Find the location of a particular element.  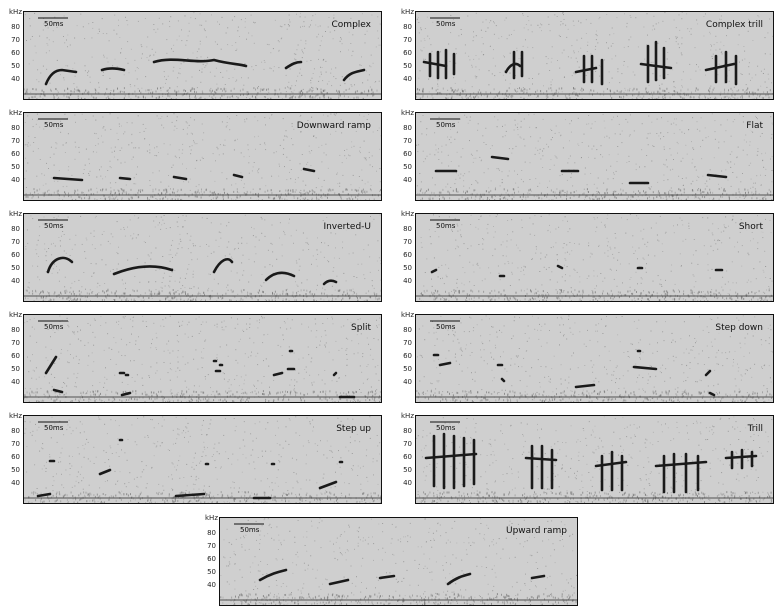

spectrogram-frame: 50ms Complex trill is located at coordinates (594, 55).